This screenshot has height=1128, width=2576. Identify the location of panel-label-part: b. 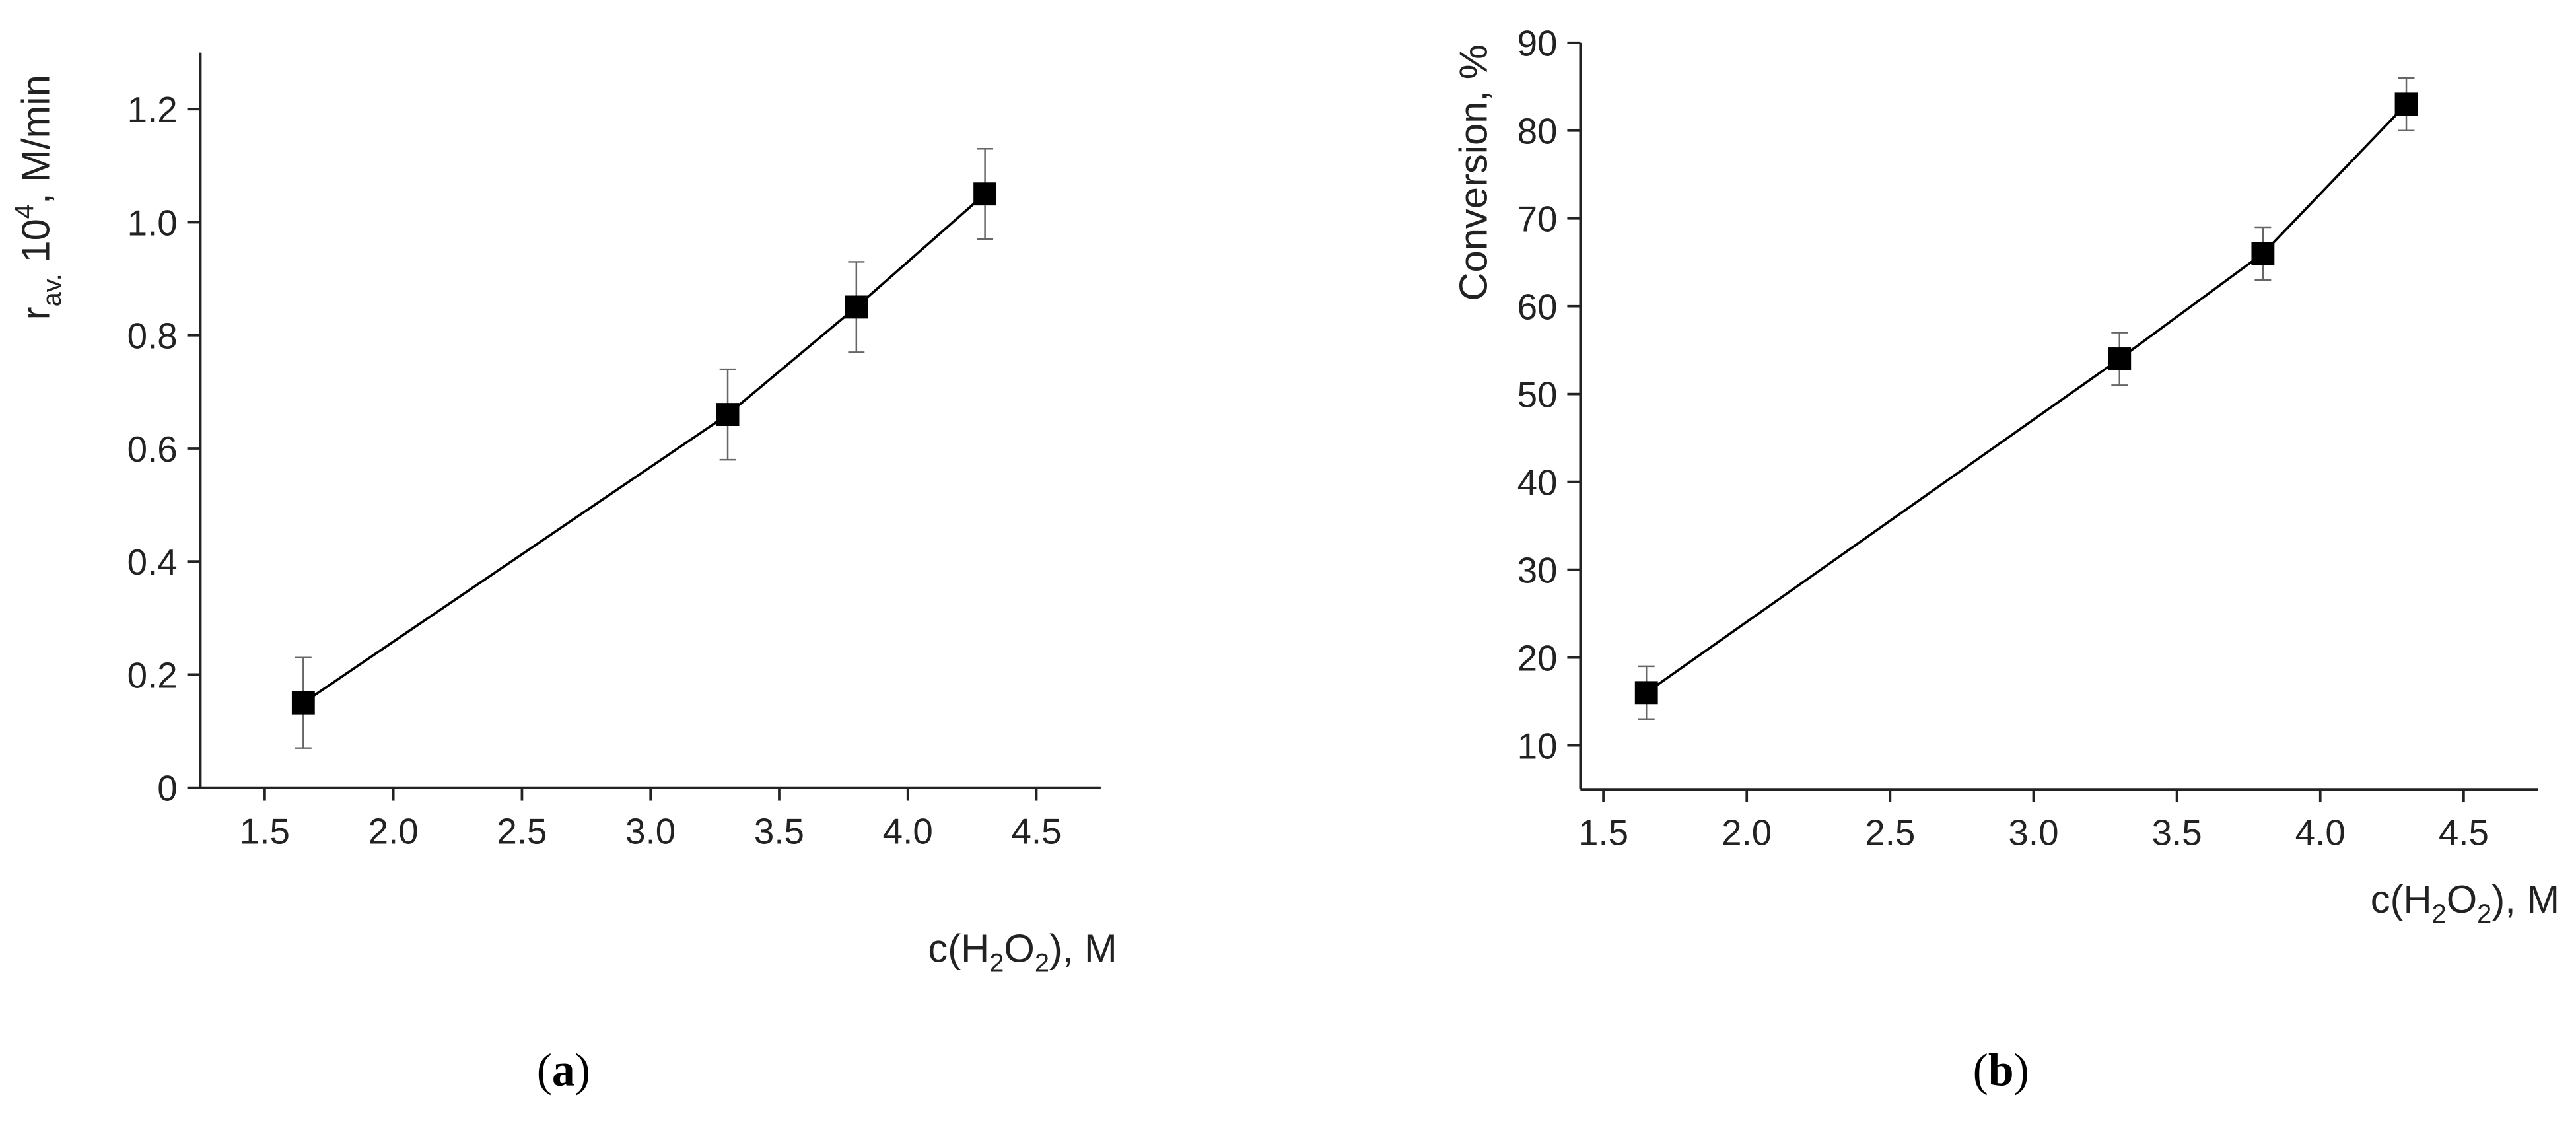
(2001, 1070).